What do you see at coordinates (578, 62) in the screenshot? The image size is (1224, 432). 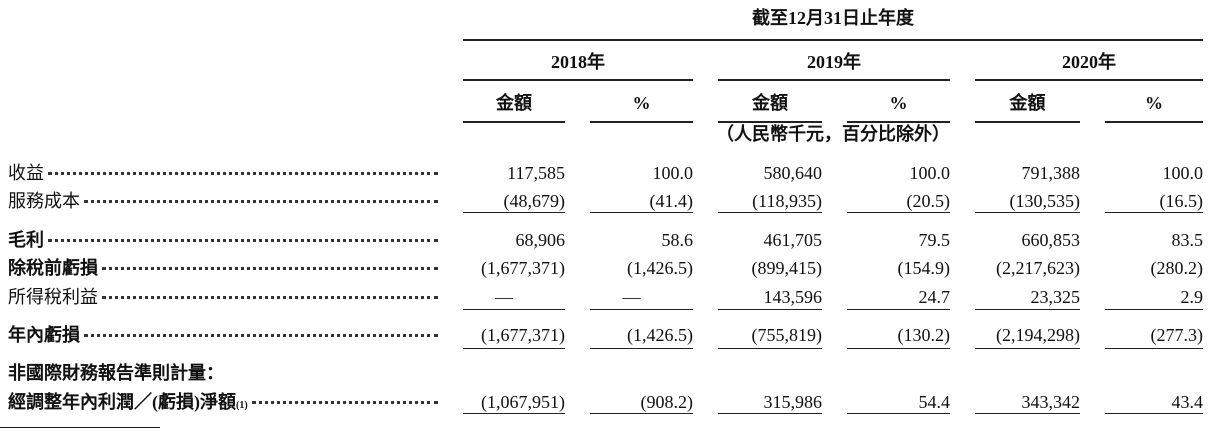 I see `year-header: 2018年` at bounding box center [578, 62].